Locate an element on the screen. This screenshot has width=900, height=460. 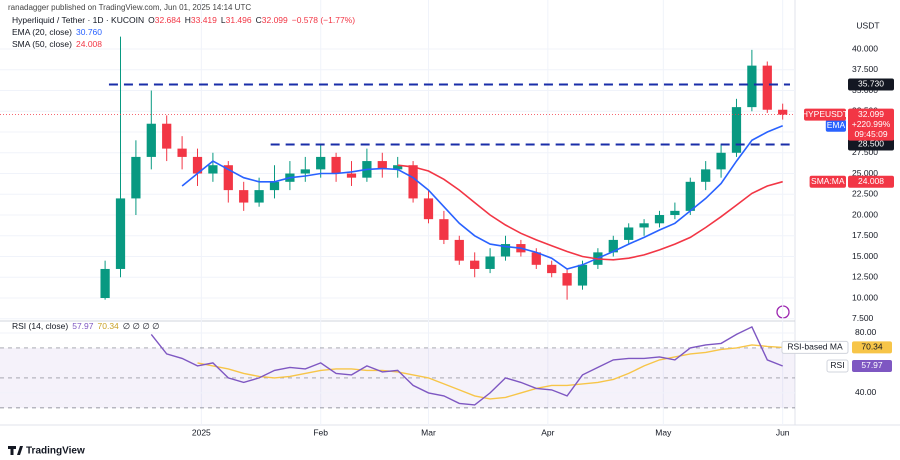
rsi-value-badge: 57.97 is located at coordinates (872, 365).